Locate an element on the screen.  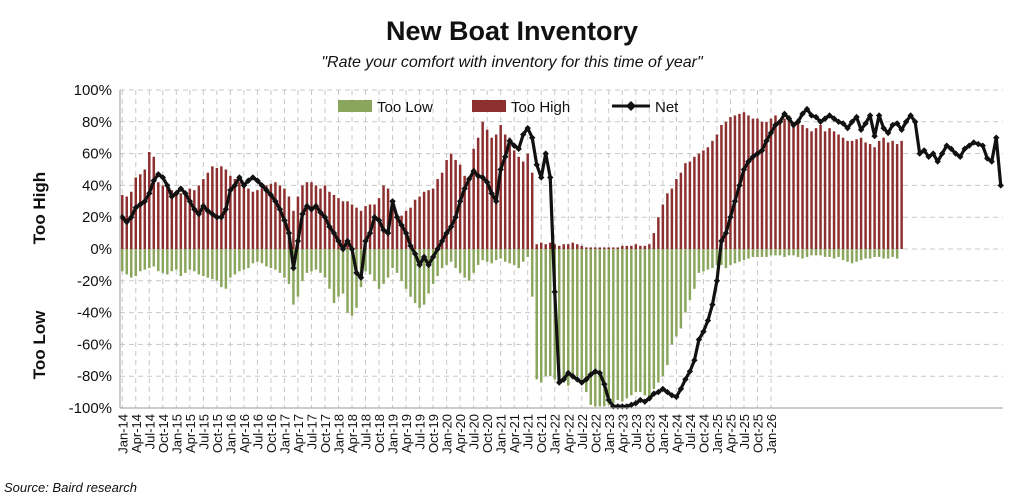
y-tick-label: -100% is located at coordinates (90, 408).